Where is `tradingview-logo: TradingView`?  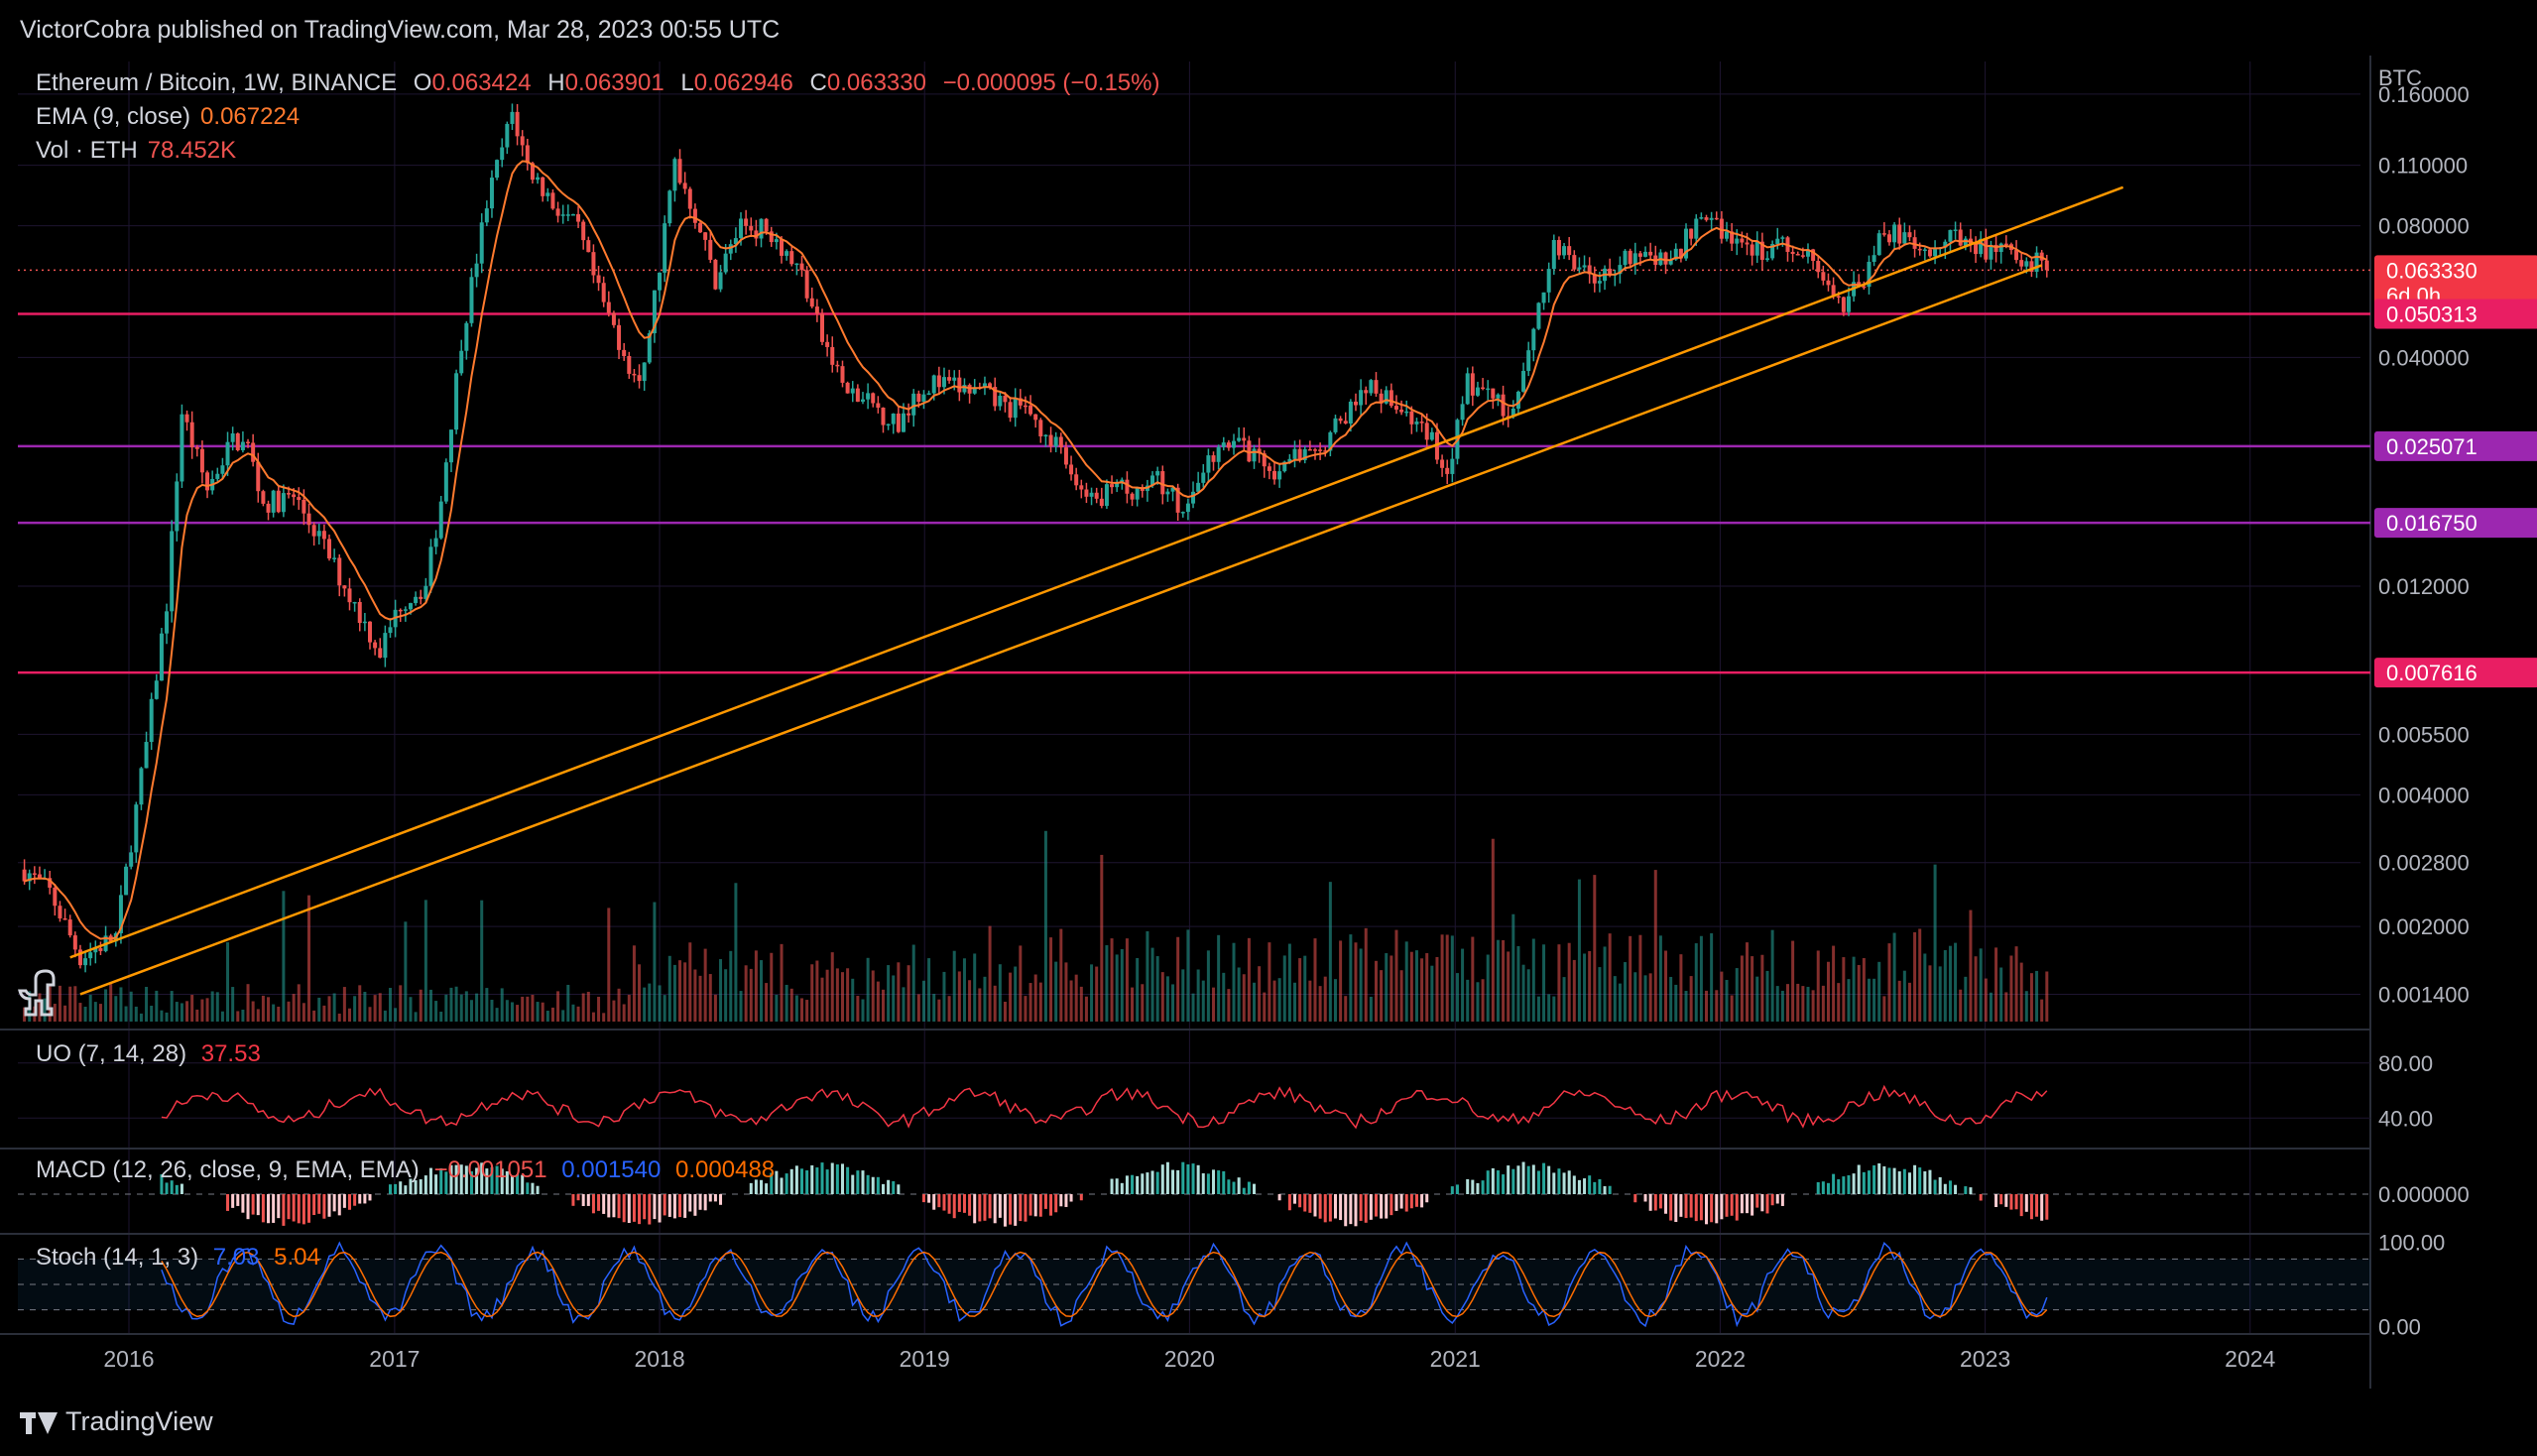 tradingview-logo: TradingView is located at coordinates (116, 1421).